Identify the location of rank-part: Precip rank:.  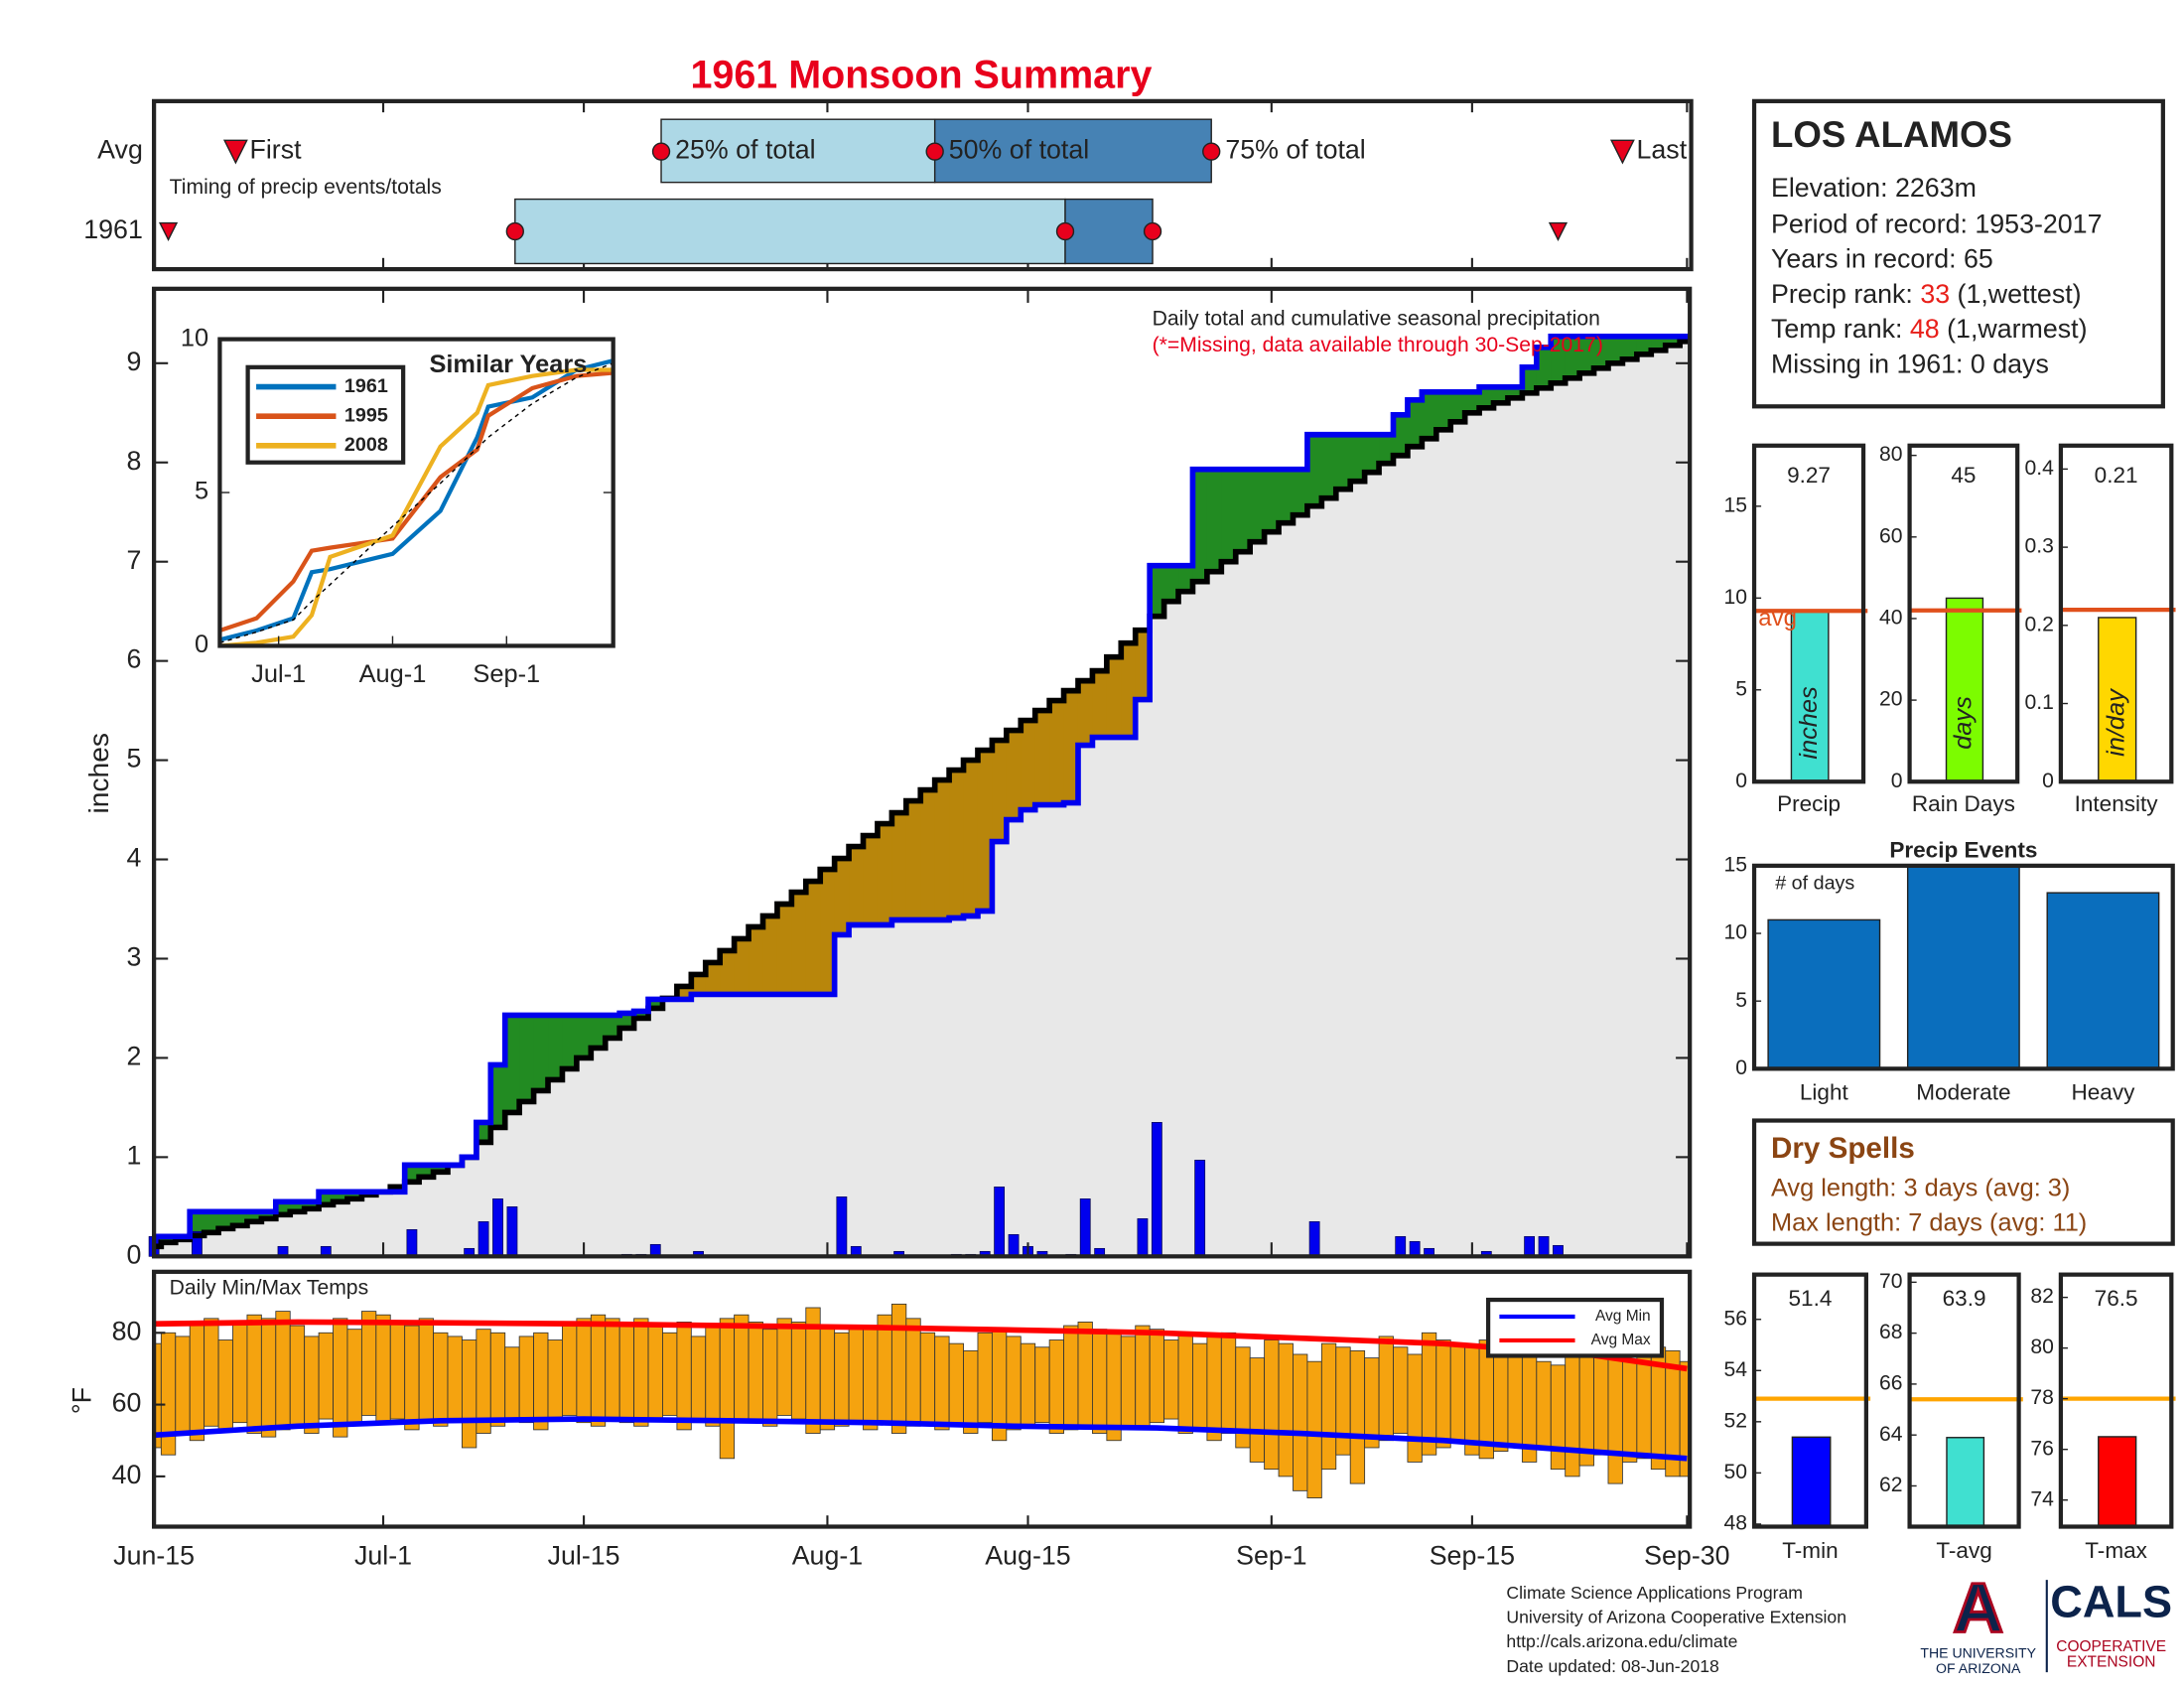
(1845, 294).